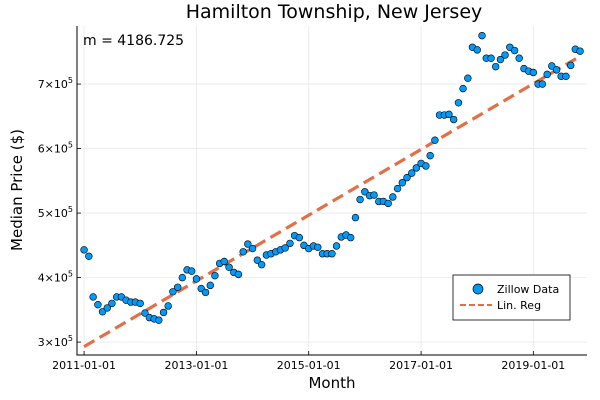  I want to click on x-tick-label: 2015-01-01, so click(309, 365).